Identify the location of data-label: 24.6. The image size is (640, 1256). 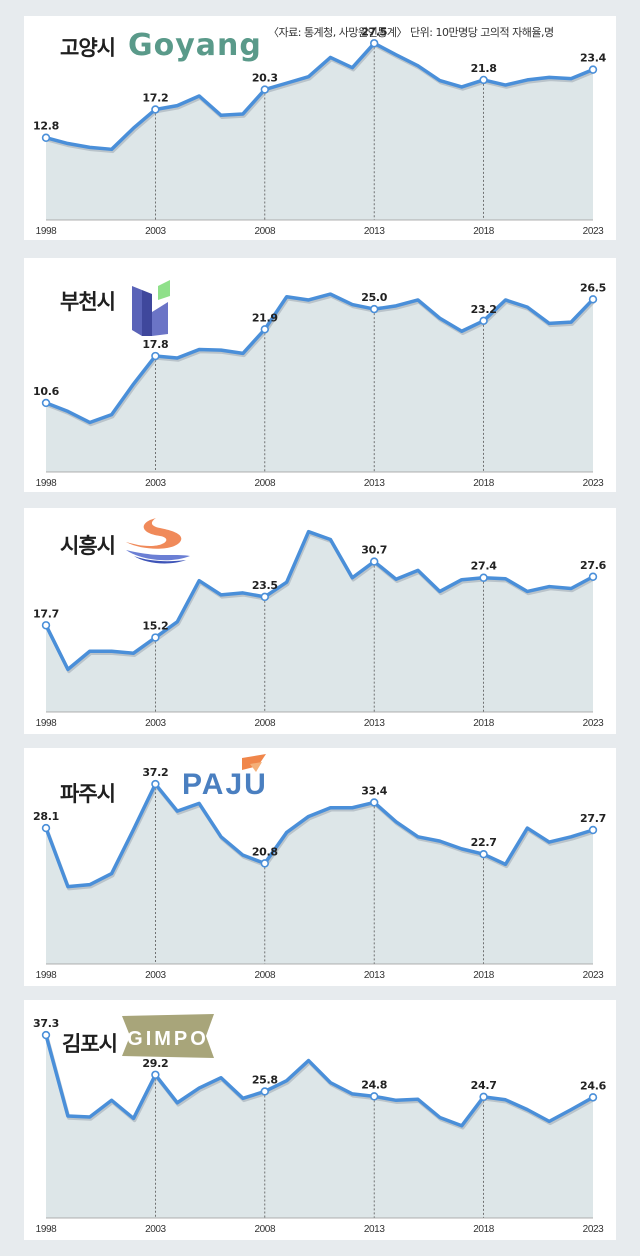
(593, 1085).